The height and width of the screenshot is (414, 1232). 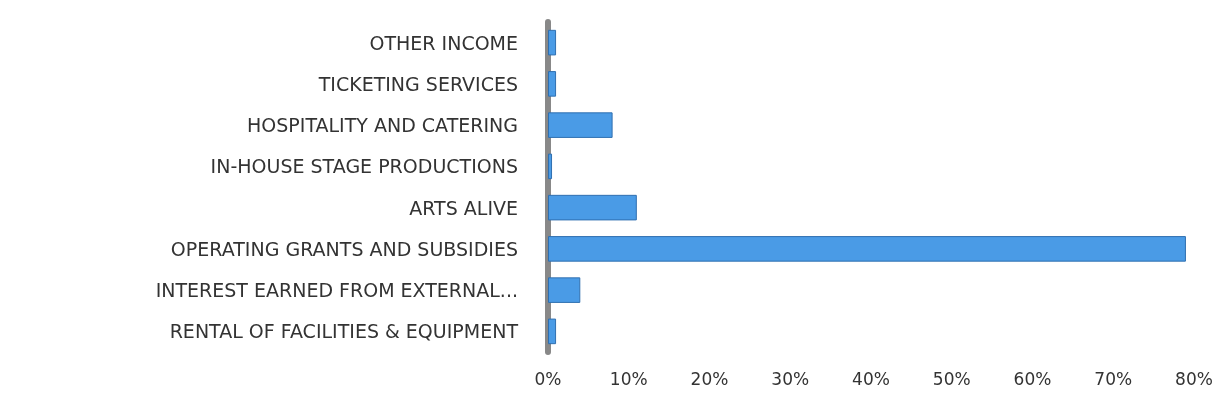 I want to click on x-tick-label: 10%, so click(x=628, y=378).